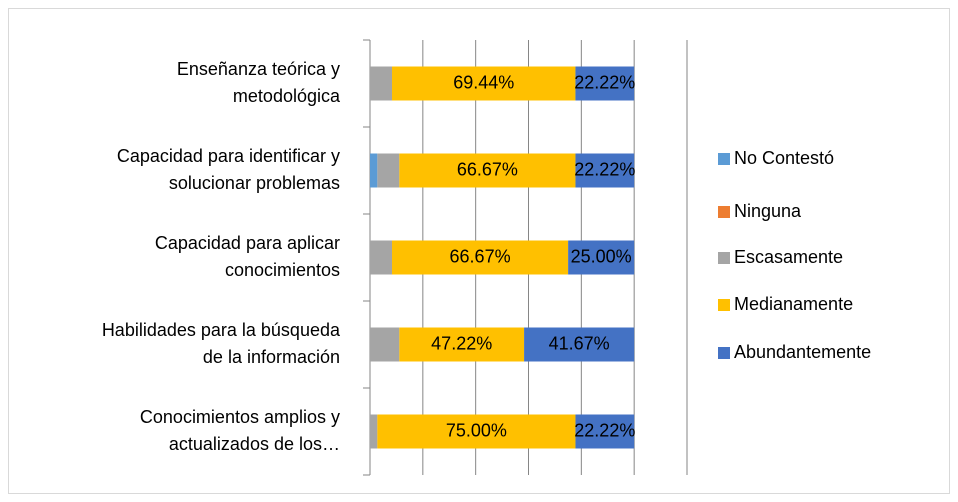 Image resolution: width=958 pixels, height=502 pixels. I want to click on legend-label: Ninguna, so click(768, 211).